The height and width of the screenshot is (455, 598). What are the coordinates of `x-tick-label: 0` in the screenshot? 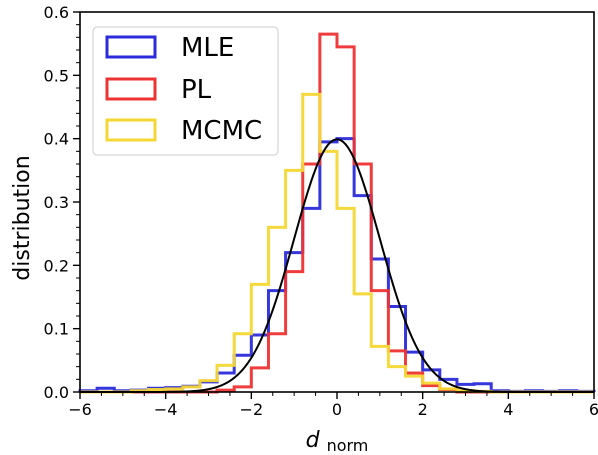 It's located at (337, 409).